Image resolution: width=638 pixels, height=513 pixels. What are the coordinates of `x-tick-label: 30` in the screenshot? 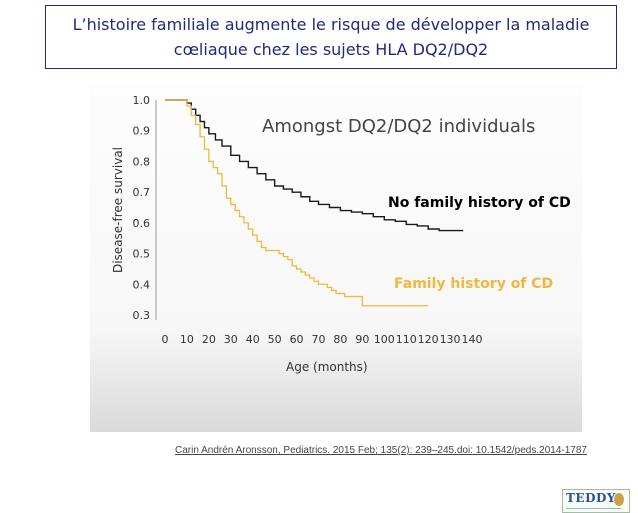 It's located at (231, 339).